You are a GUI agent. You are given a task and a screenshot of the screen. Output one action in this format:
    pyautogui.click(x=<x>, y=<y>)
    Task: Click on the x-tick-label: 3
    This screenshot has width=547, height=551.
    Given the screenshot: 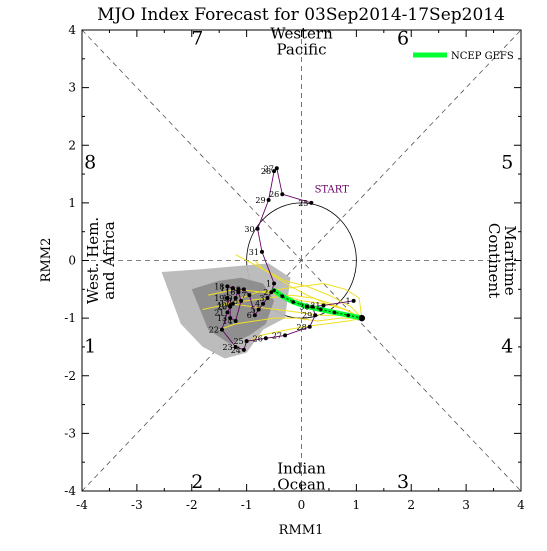 What is the action you would take?
    pyautogui.click(x=466, y=505)
    